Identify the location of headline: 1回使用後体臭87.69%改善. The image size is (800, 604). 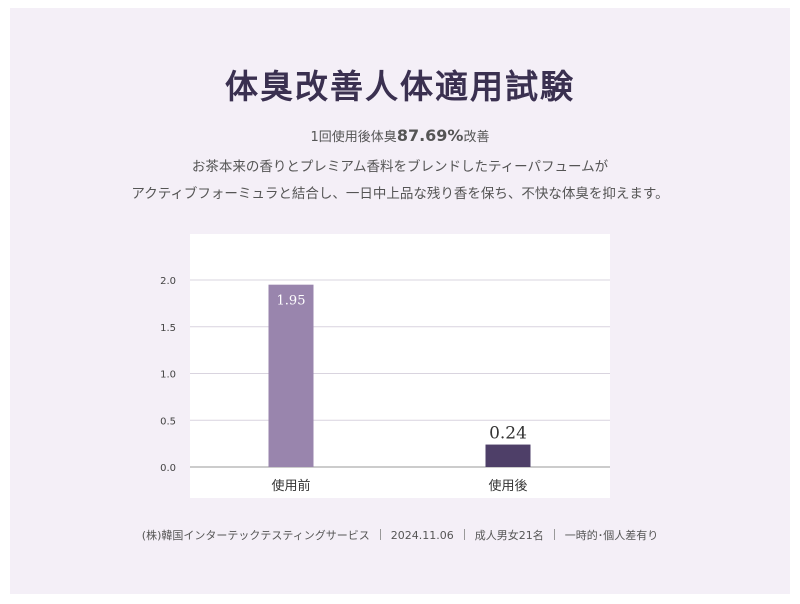
(400, 135).